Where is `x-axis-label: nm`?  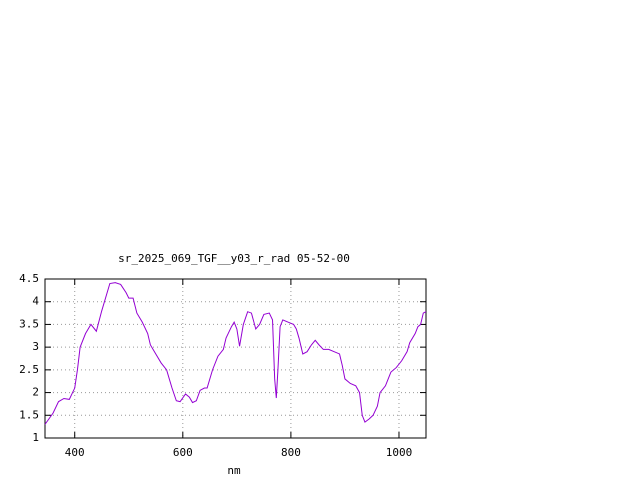 x-axis-label: nm is located at coordinates (234, 470).